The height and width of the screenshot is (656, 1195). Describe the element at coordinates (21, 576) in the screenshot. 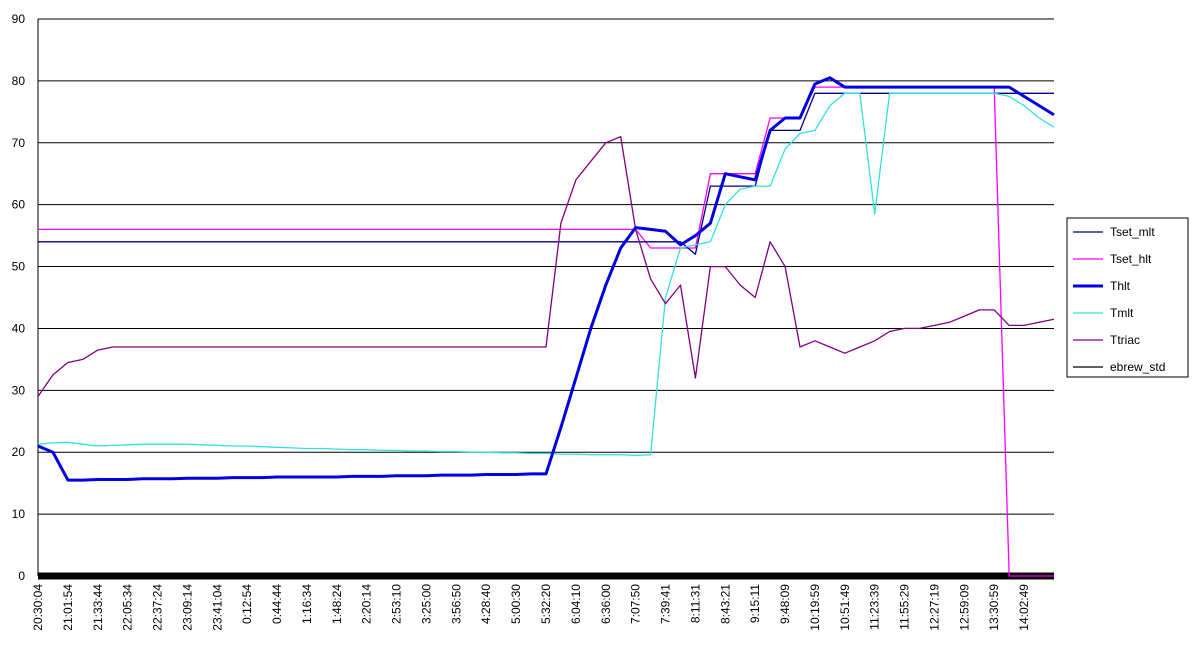

I see `y-tick-label: 0` at that location.